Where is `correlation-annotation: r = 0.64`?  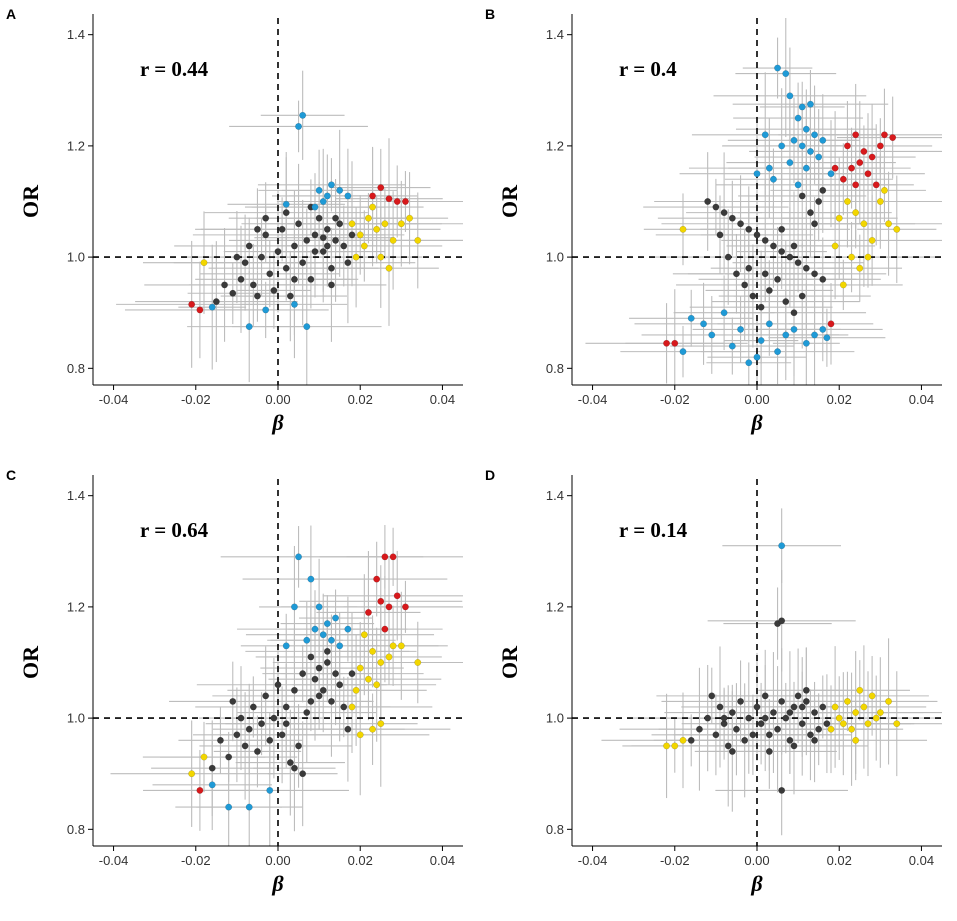 correlation-annotation: r = 0.64 is located at coordinates (174, 530).